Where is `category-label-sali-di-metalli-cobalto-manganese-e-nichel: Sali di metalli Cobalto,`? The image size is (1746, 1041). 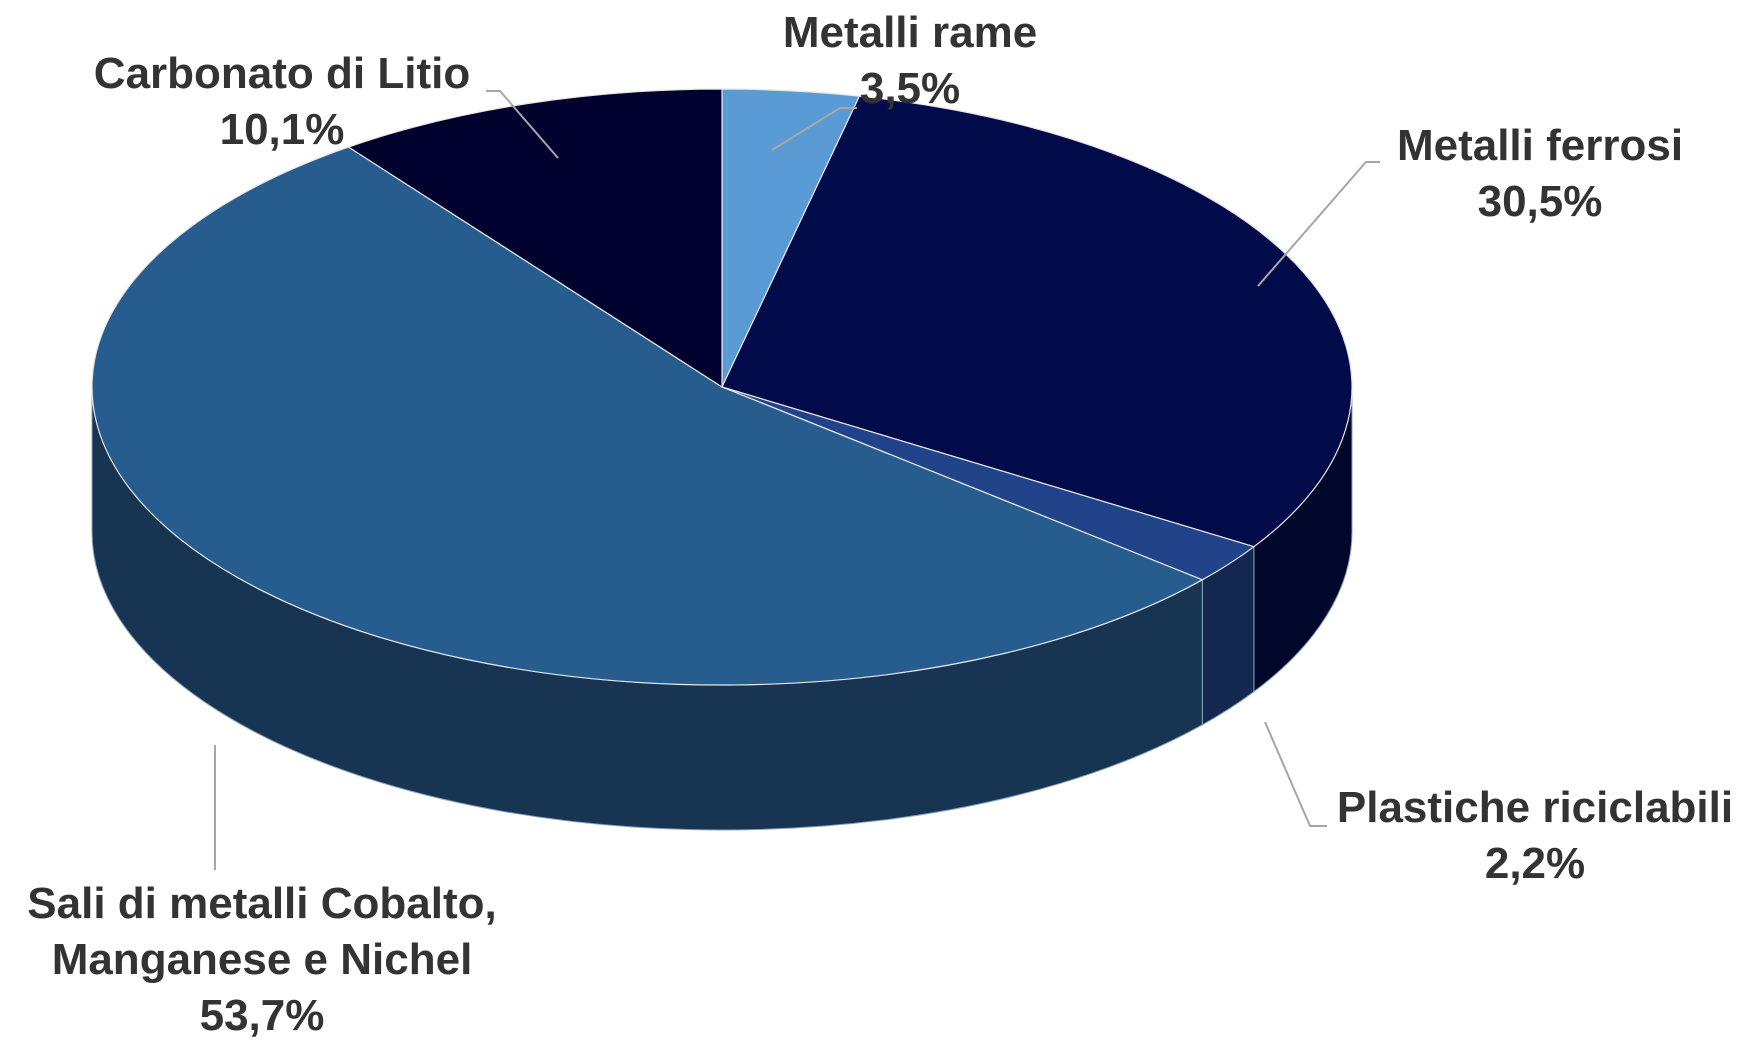 category-label-sali-di-metalli-cobalto-manganese-e-nichel: Sali di metalli Cobalto, is located at coordinates (261, 903).